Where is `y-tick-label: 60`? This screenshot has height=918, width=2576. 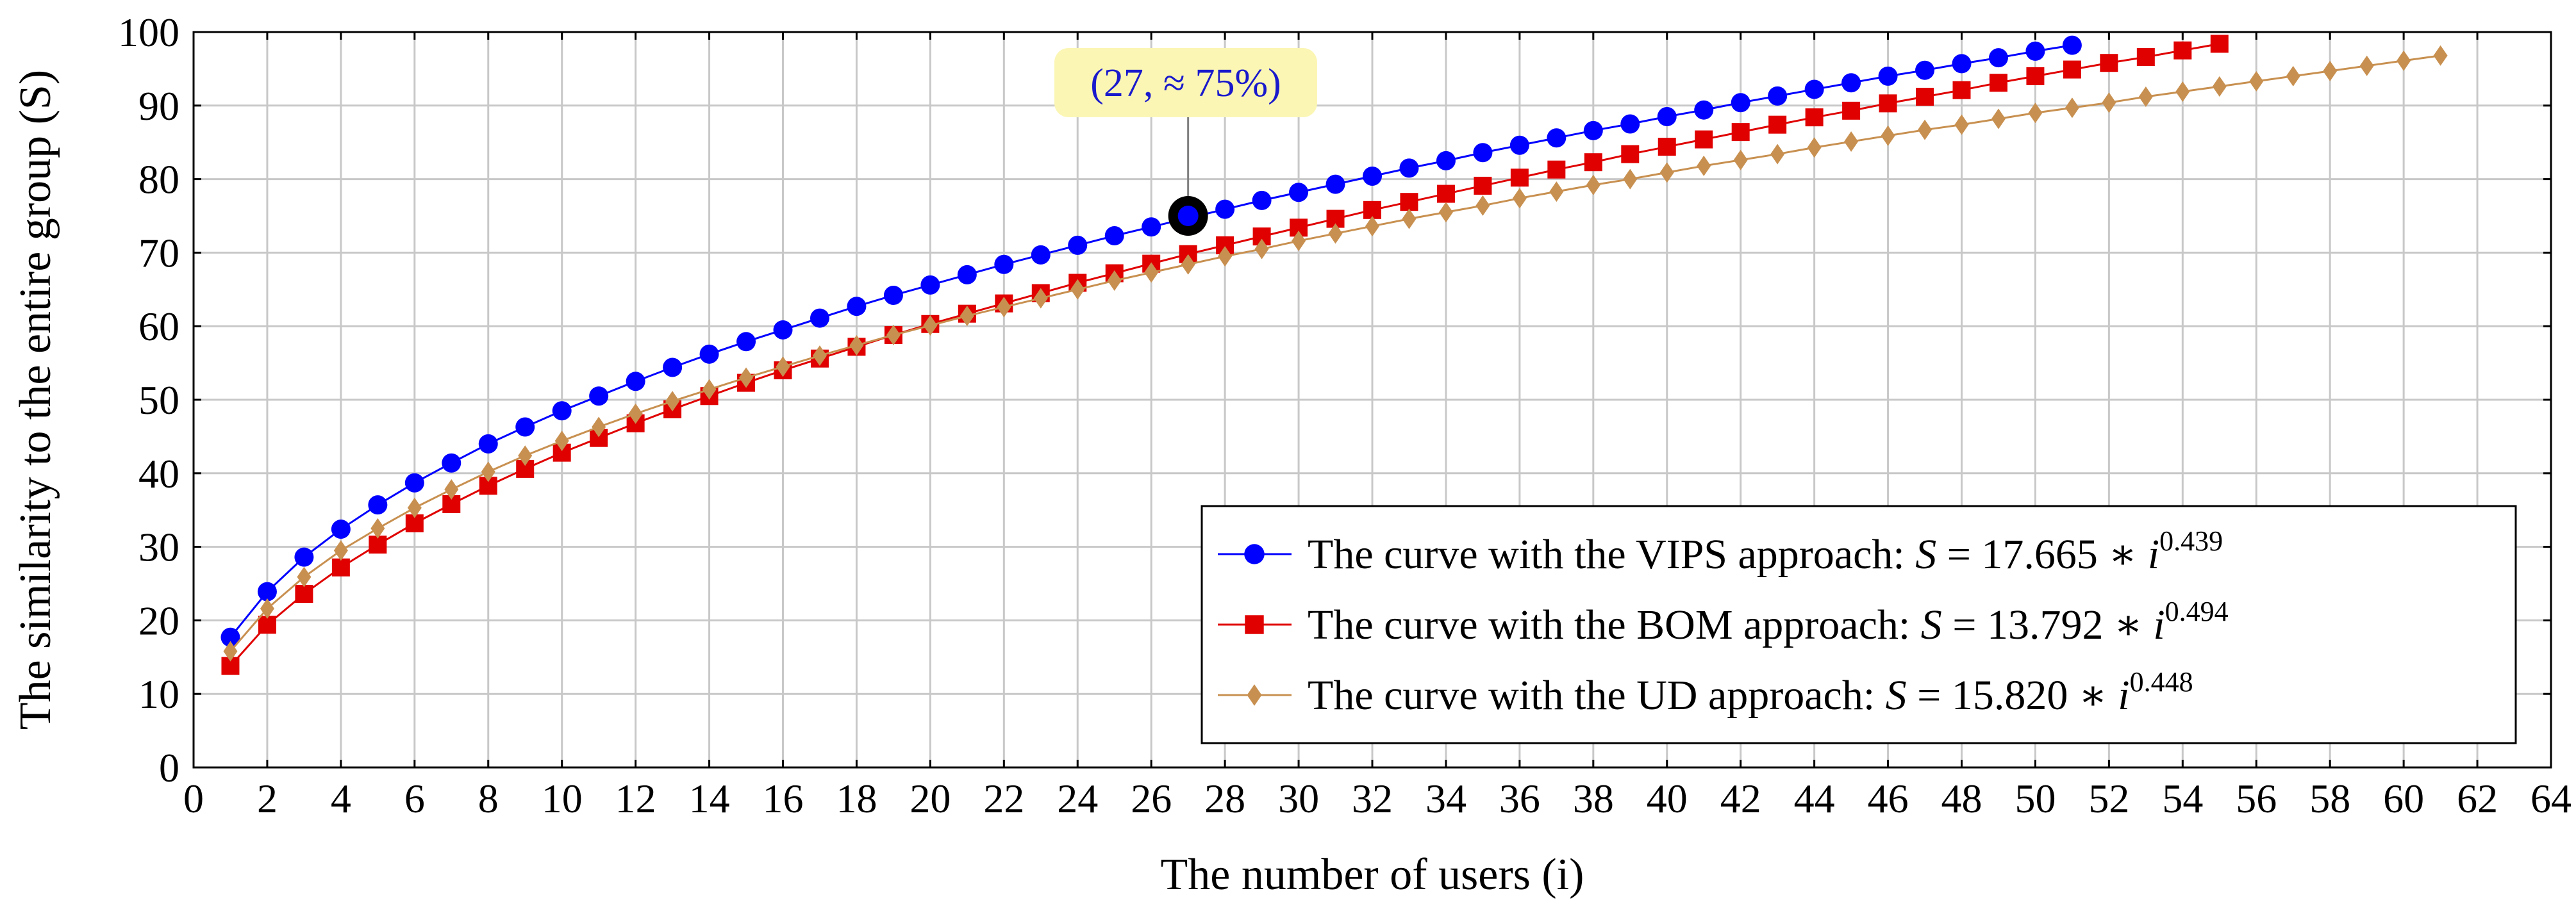 y-tick-label: 60 is located at coordinates (158, 326).